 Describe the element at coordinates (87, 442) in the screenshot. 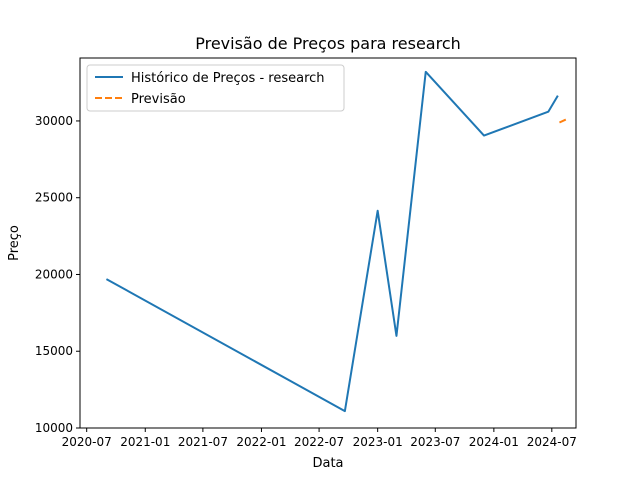

I see `x-tick-label: 2020-07` at that location.